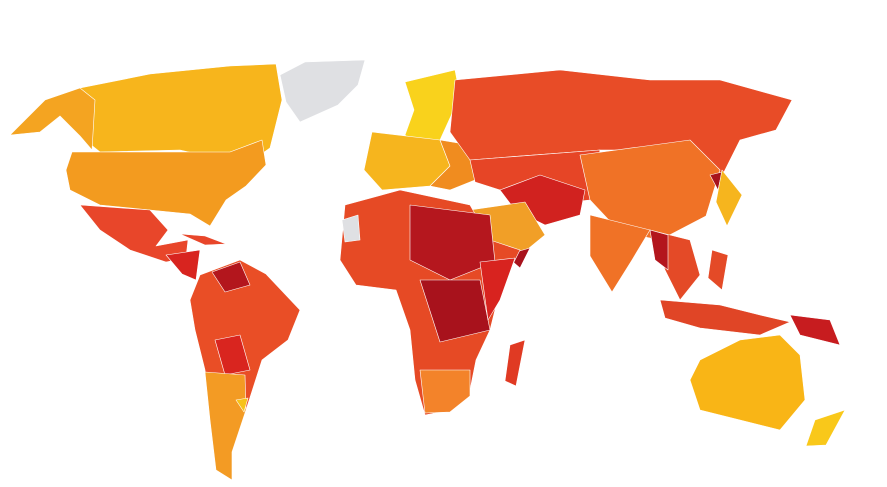 The image size is (887, 487). Describe the element at coordinates (725, 317) in the screenshot. I see `indonesia` at that location.